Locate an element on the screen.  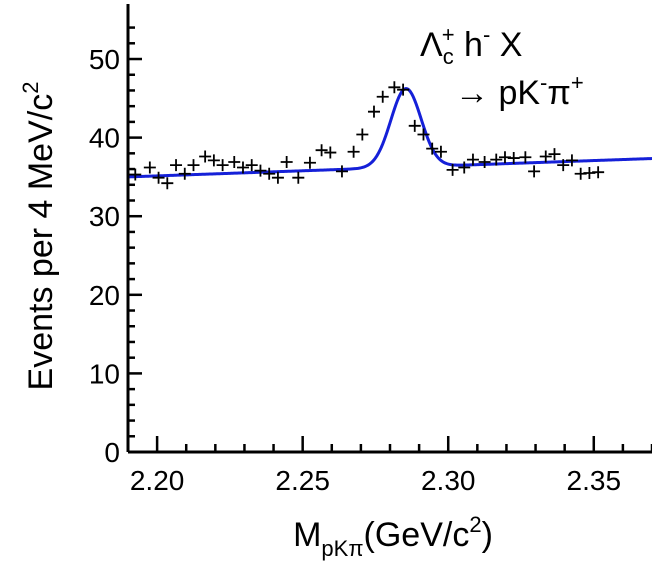
y-tick-label: 20 is located at coordinates (104, 295).